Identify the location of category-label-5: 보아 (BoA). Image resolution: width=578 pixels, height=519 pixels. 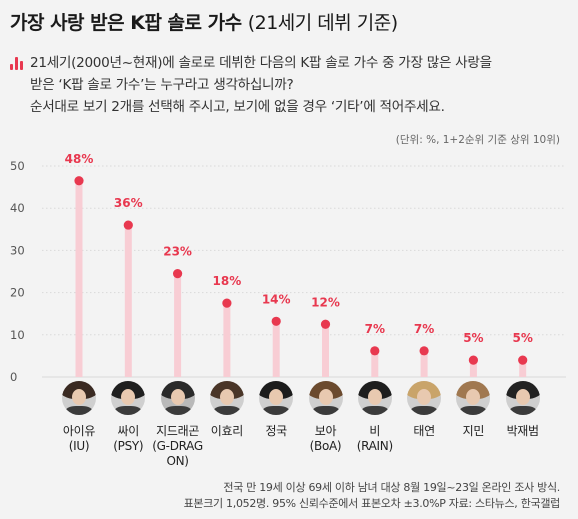
(326, 439).